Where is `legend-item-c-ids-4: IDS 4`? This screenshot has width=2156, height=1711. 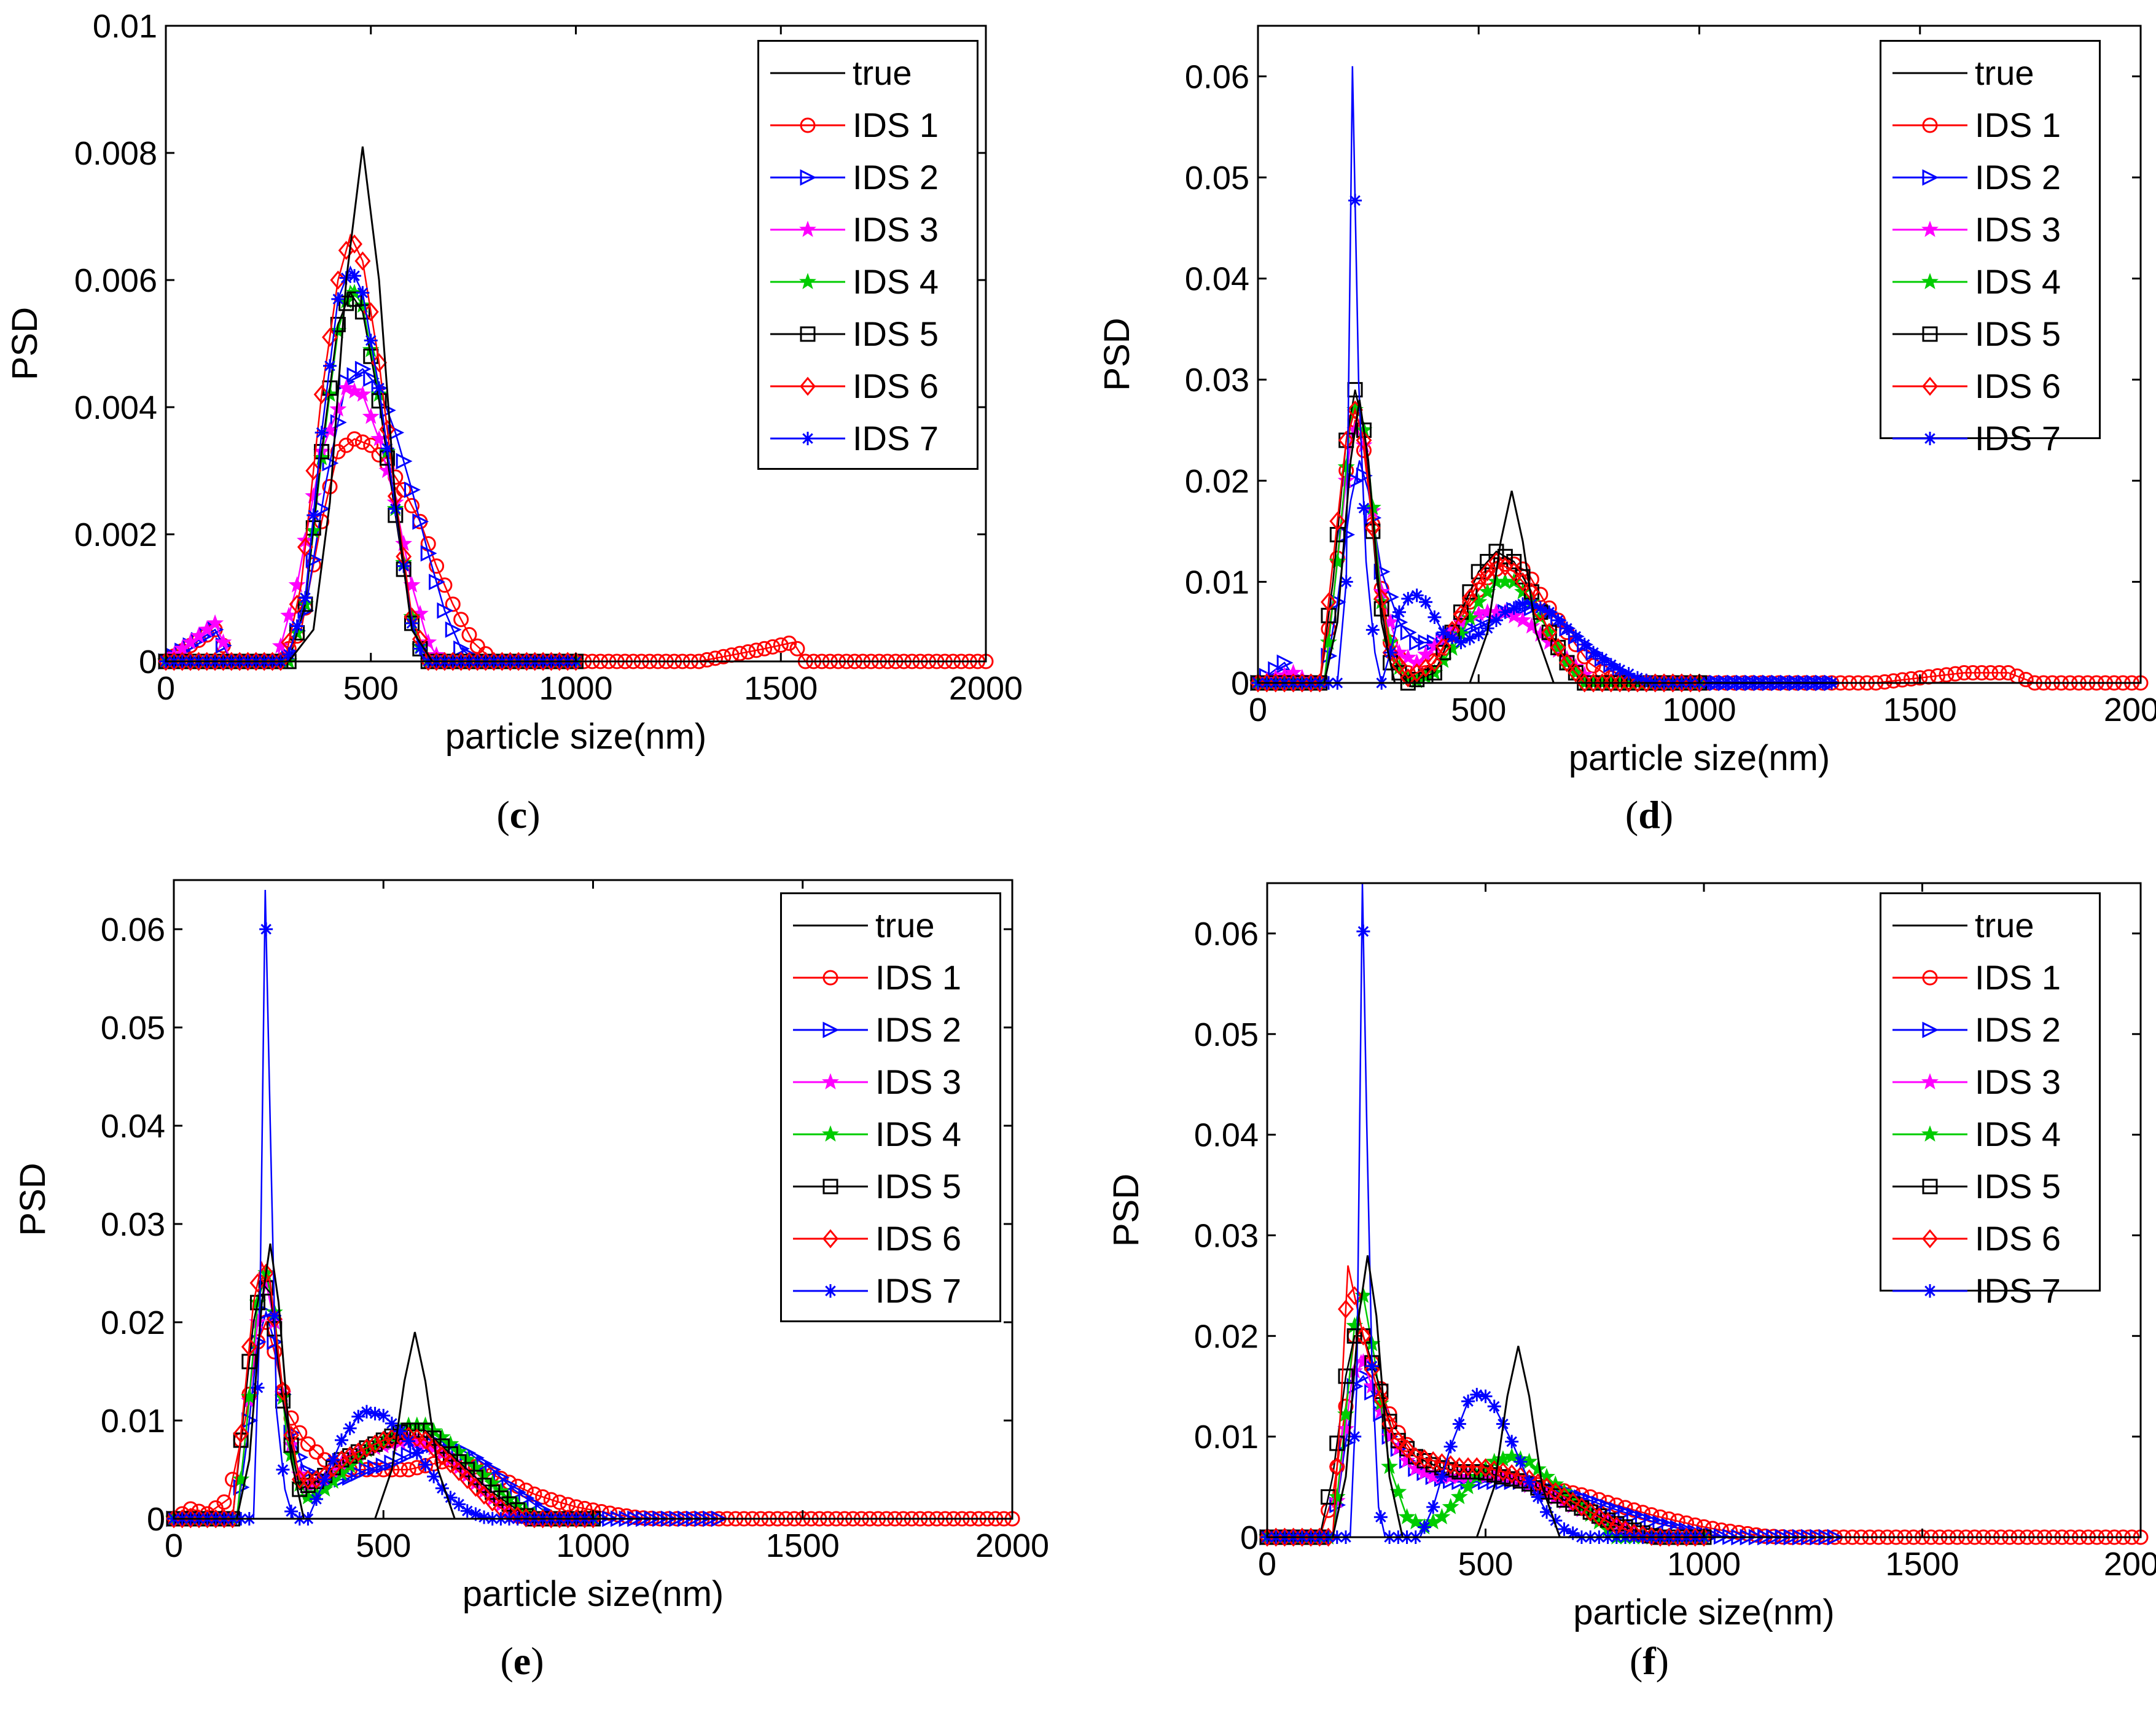 legend-item-c-ids-4: IDS 4 is located at coordinates (868, 281).